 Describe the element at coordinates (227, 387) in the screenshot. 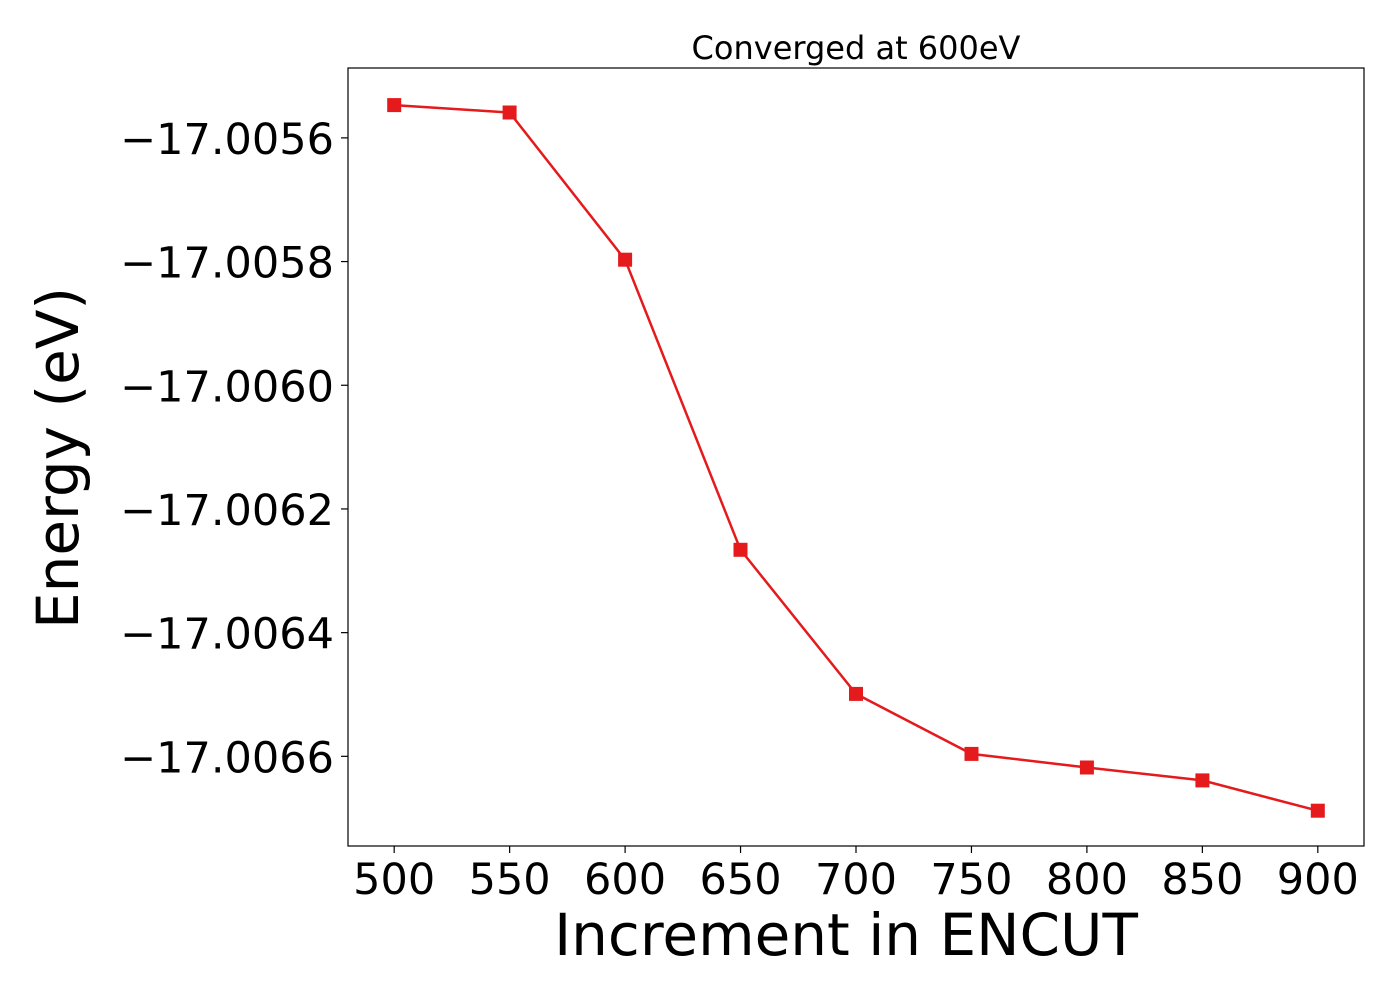

I see `y-tick-label: −17.0060` at that location.